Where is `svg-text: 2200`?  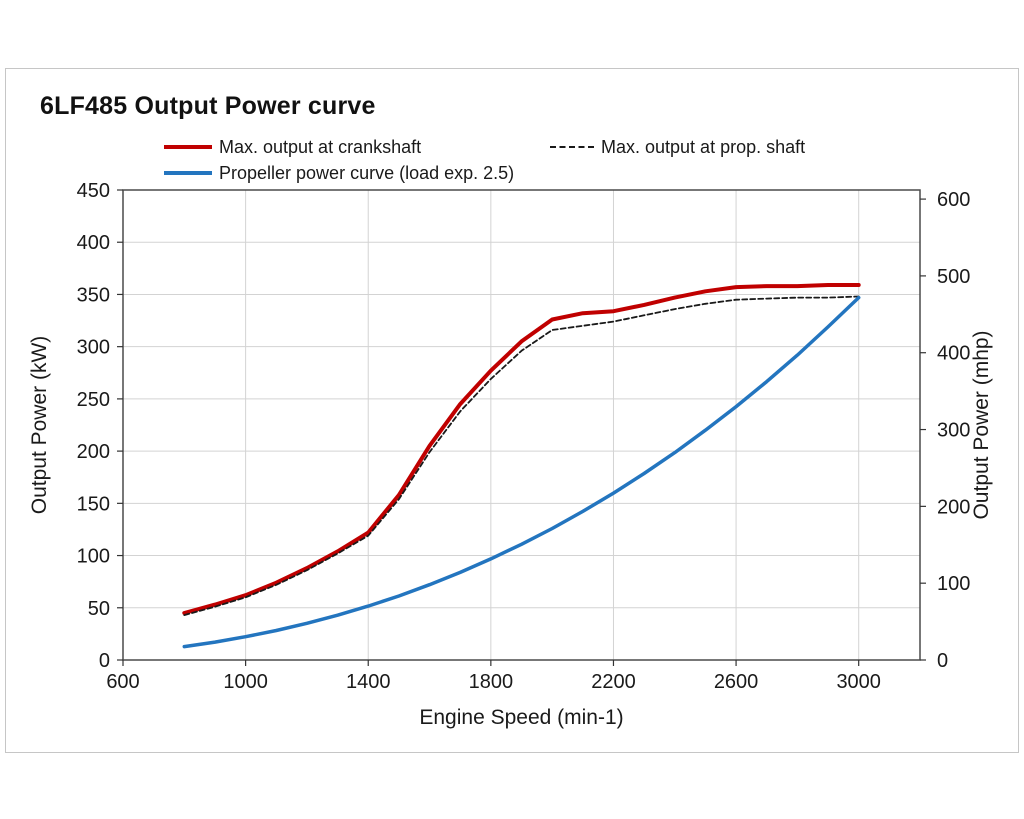
svg-text: 2200 is located at coordinates (613, 682).